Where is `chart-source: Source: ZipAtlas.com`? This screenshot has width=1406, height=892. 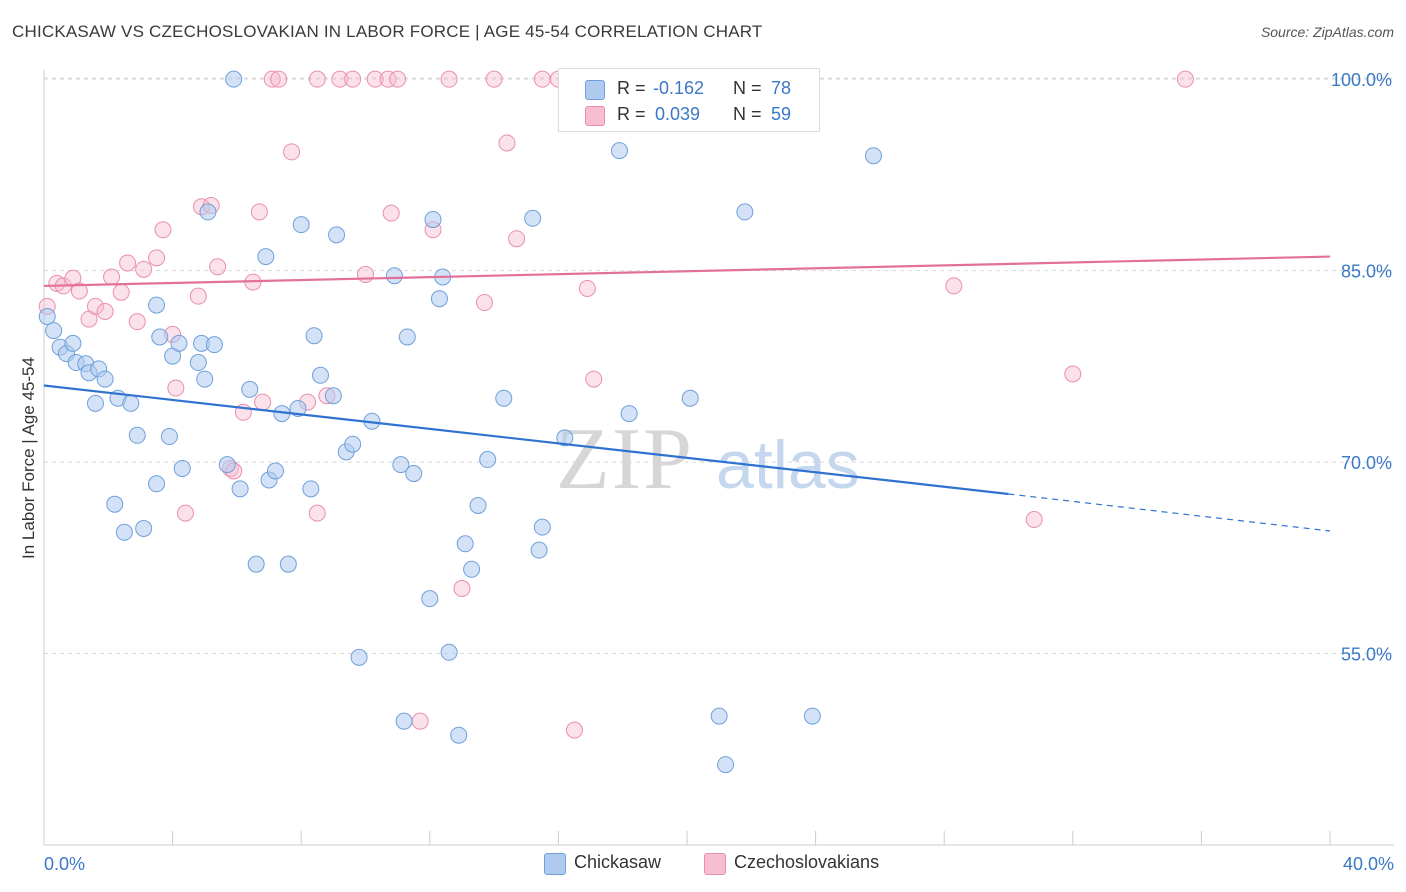
chart-source: Source: ZipAtlas.com is located at coordinates (1327, 32).